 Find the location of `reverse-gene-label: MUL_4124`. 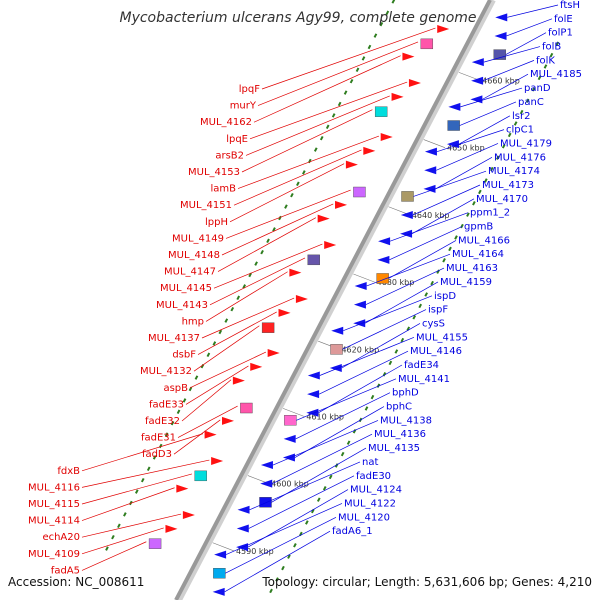

reverse-gene-label: MUL_4124 is located at coordinates (376, 490).